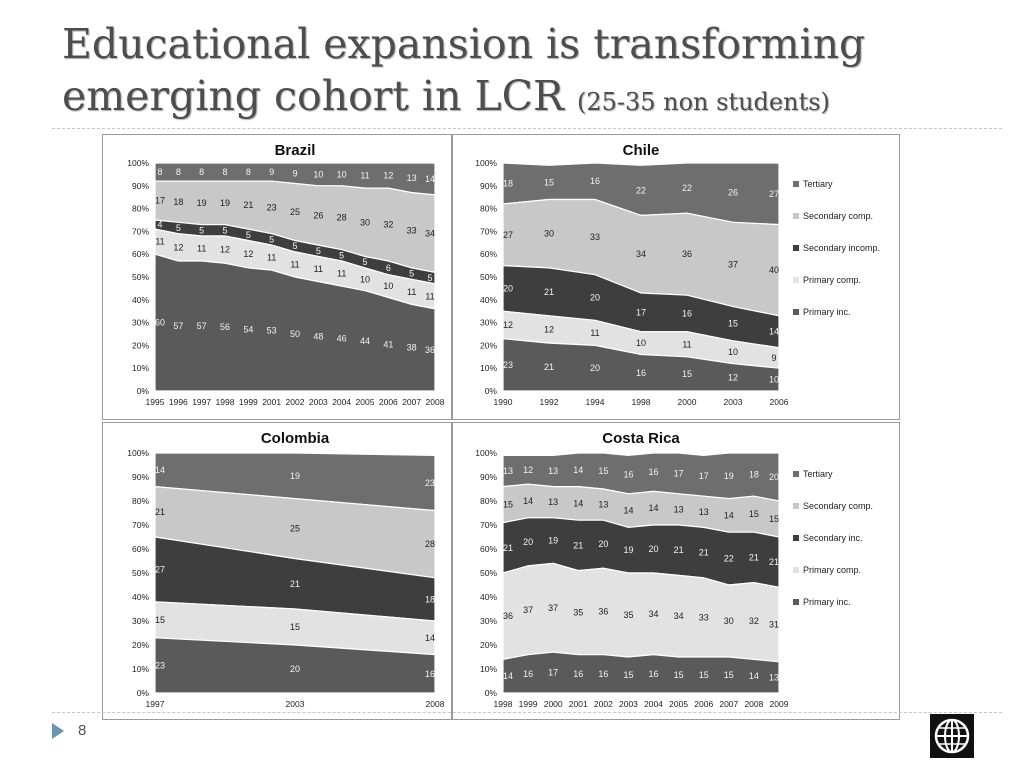 The image size is (1024, 768). I want to click on y-tick-label: 10%, so click(140, 368).